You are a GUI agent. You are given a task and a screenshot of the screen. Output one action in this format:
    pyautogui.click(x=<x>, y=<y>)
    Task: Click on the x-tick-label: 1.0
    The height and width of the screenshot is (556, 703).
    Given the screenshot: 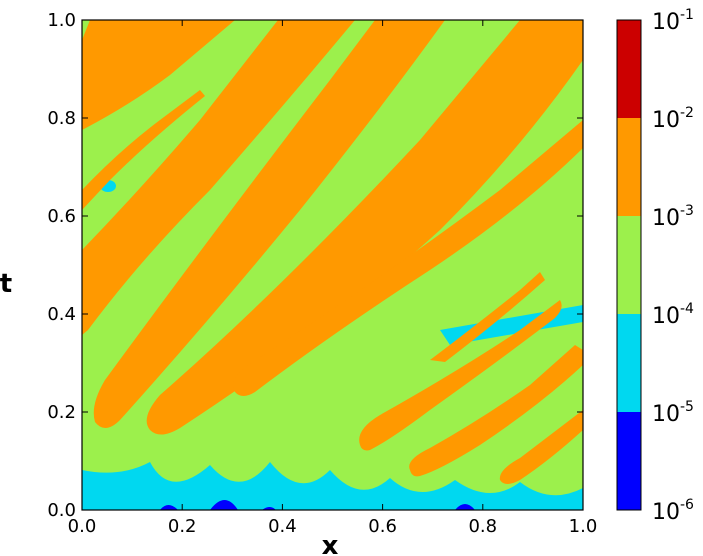 What is the action you would take?
    pyautogui.click(x=583, y=526)
    